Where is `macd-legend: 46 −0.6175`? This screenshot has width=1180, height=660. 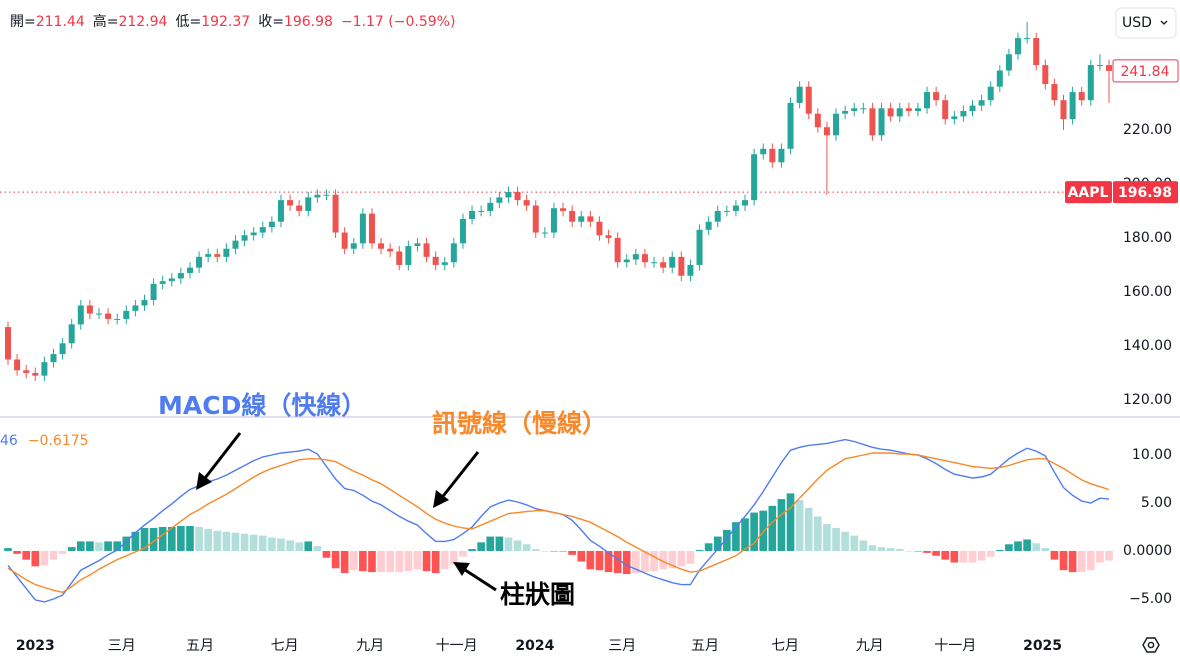
macd-legend: 46 −0.6175 is located at coordinates (44, 441).